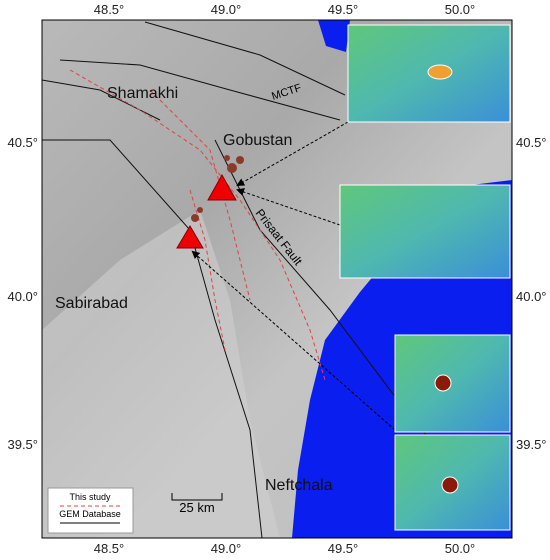 The height and width of the screenshot is (560, 550). Describe the element at coordinates (197, 497) in the screenshot. I see `scale-bar` at that location.